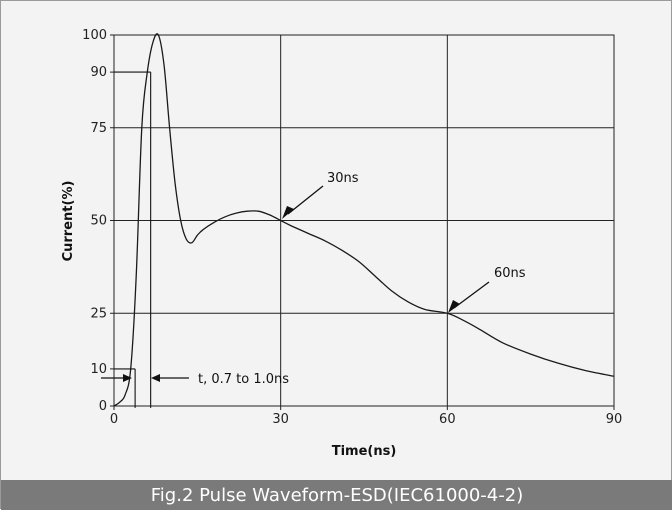 This screenshot has width=672, height=510. Describe the element at coordinates (447, 419) in the screenshot. I see `x-tick-label-60: 60` at that location.